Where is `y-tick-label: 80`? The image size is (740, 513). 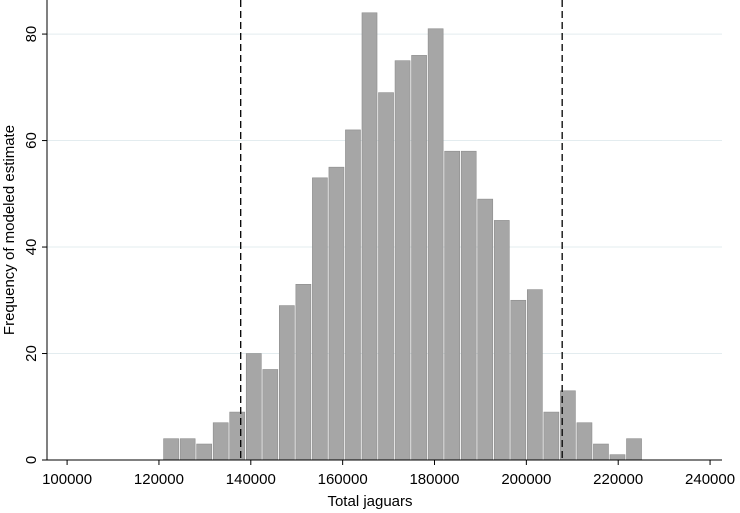 y-tick-label: 80 is located at coordinates (31, 34).